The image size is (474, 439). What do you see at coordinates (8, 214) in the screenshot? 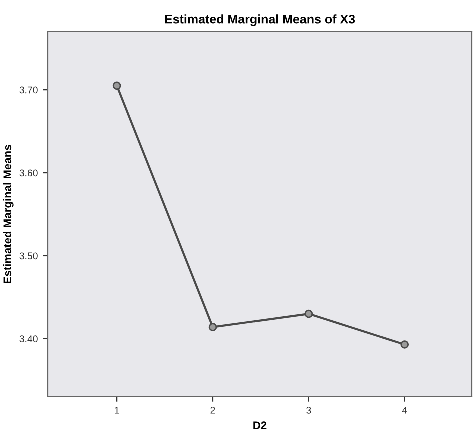
I see `y-axis-title: Estimated Marginal Means` at bounding box center [8, 214].